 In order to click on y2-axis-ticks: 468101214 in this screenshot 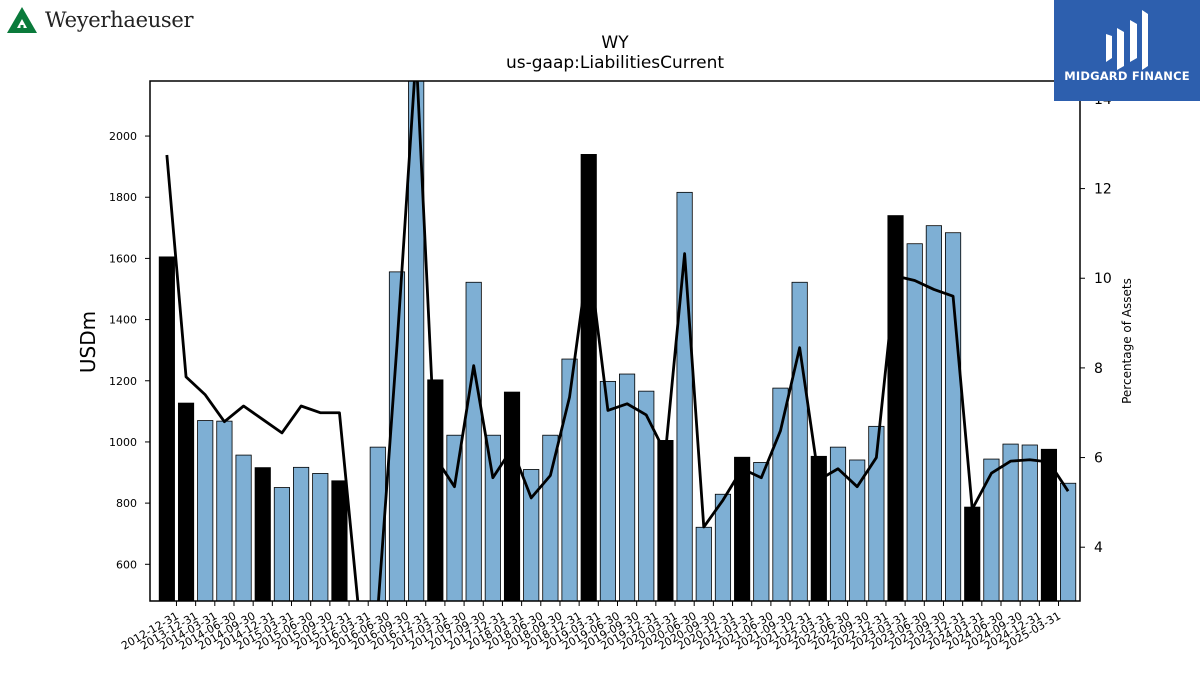, I will do `click(1096, 324)`.